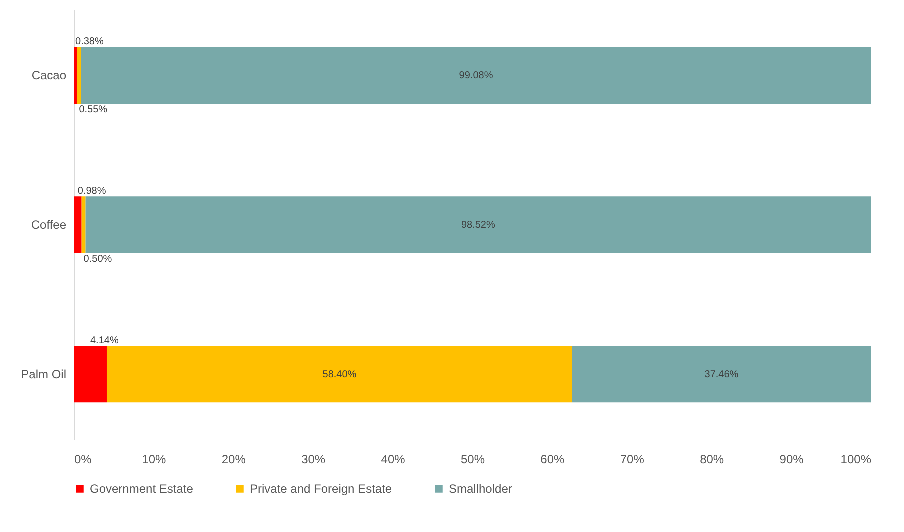 The height and width of the screenshot is (532, 904). What do you see at coordinates (49, 75) in the screenshot?
I see `y-tick-label: Cacao` at bounding box center [49, 75].